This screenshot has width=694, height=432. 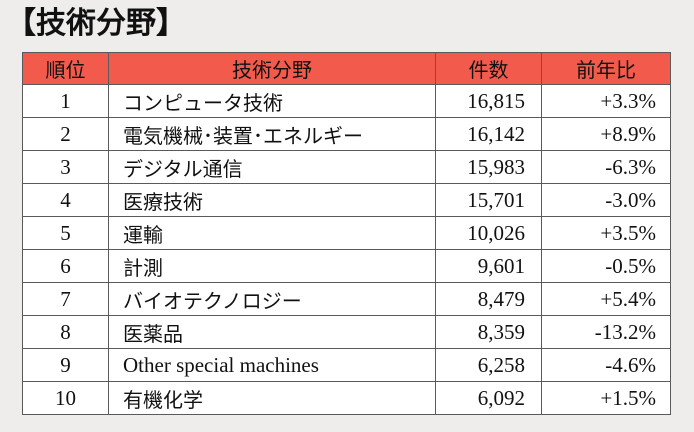 What do you see at coordinates (606, 365) in the screenshot?
I see `change-cell: -4.6%` at bounding box center [606, 365].